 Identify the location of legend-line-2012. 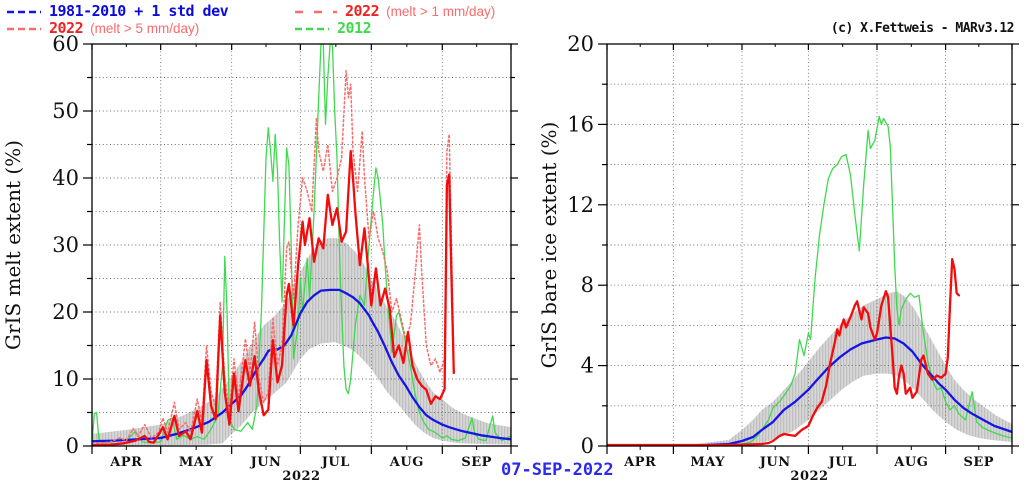
(312, 29).